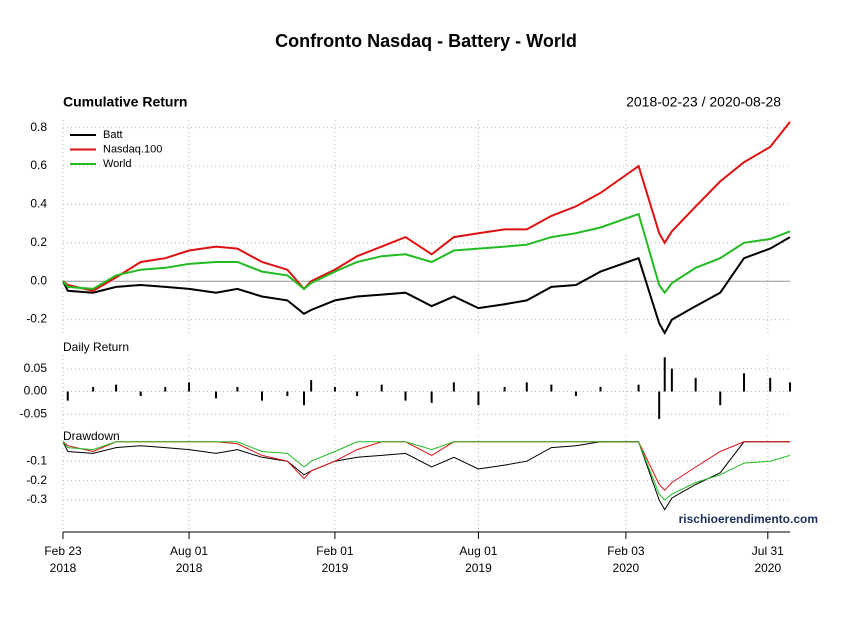  Describe the element at coordinates (113, 135) in the screenshot. I see `legend-label: Batt` at that location.